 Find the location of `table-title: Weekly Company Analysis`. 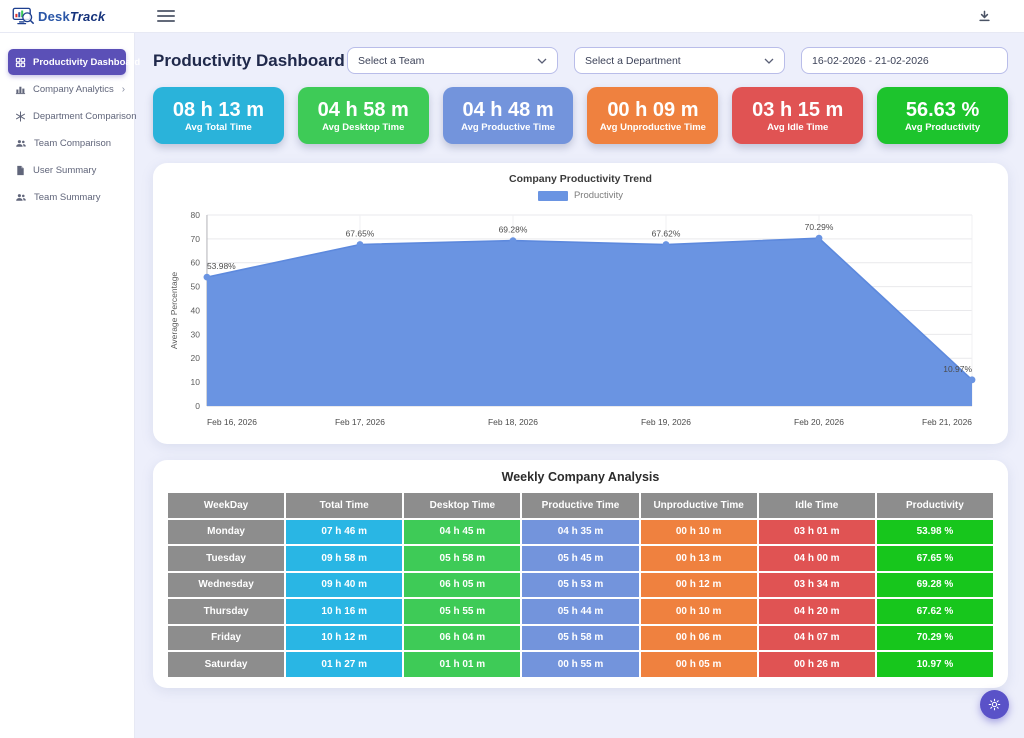

table-title: Weekly Company Analysis is located at coordinates (580, 477).